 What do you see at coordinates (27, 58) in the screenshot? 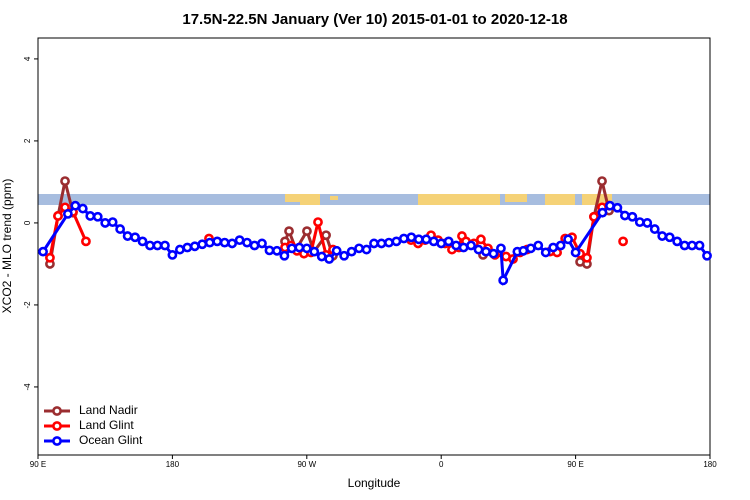
I see `y-tick-label: 4` at bounding box center [27, 58].